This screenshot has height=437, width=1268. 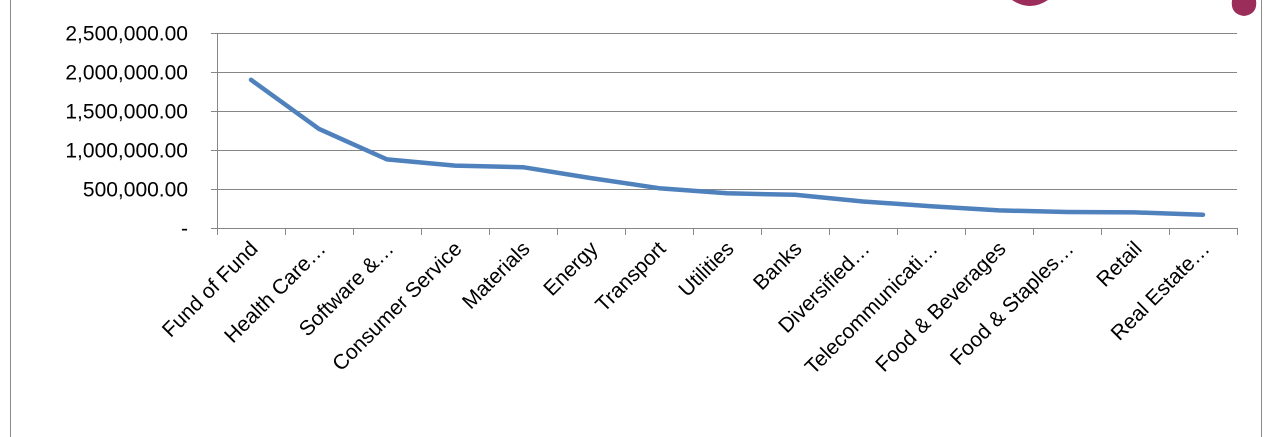 I want to click on y-tick-label: 2,500,000.00, so click(x=126, y=34).